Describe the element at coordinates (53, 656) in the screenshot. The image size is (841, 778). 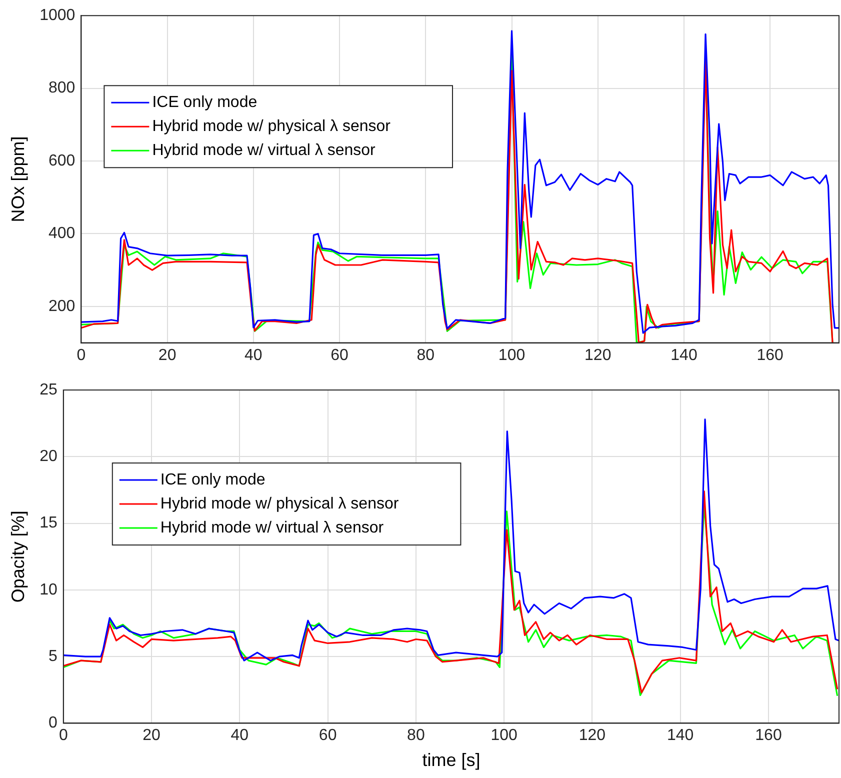
I see `y-tick-label: 5` at that location.